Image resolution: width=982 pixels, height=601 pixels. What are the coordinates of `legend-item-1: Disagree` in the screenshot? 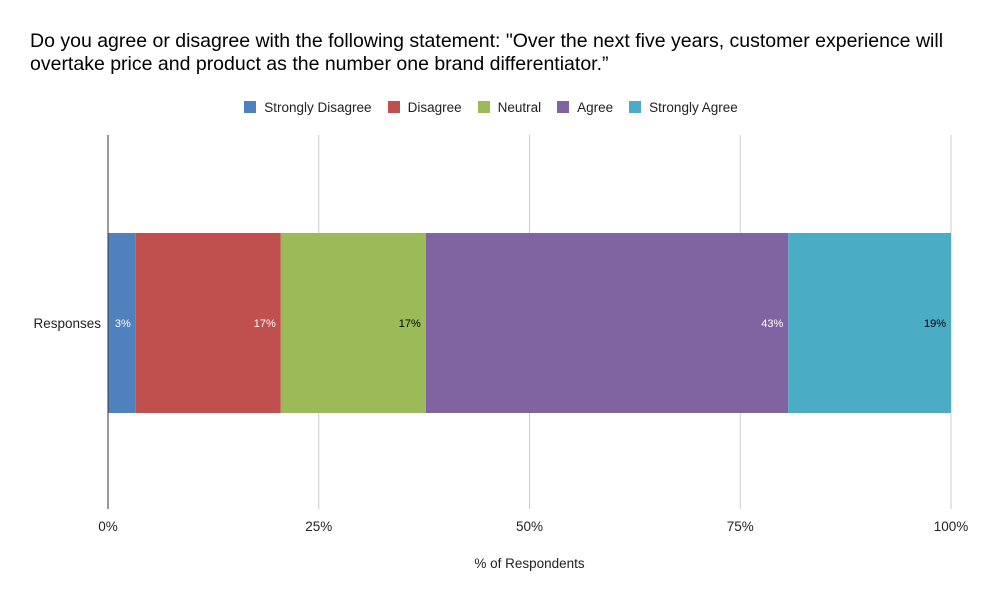 It's located at (424, 107).